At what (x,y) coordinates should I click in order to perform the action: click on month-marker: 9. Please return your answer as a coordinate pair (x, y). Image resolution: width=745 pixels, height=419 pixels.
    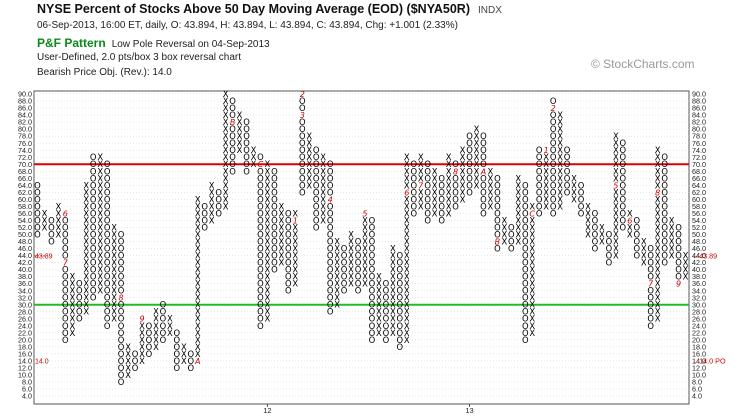
    Looking at the image, I should click on (141, 319).